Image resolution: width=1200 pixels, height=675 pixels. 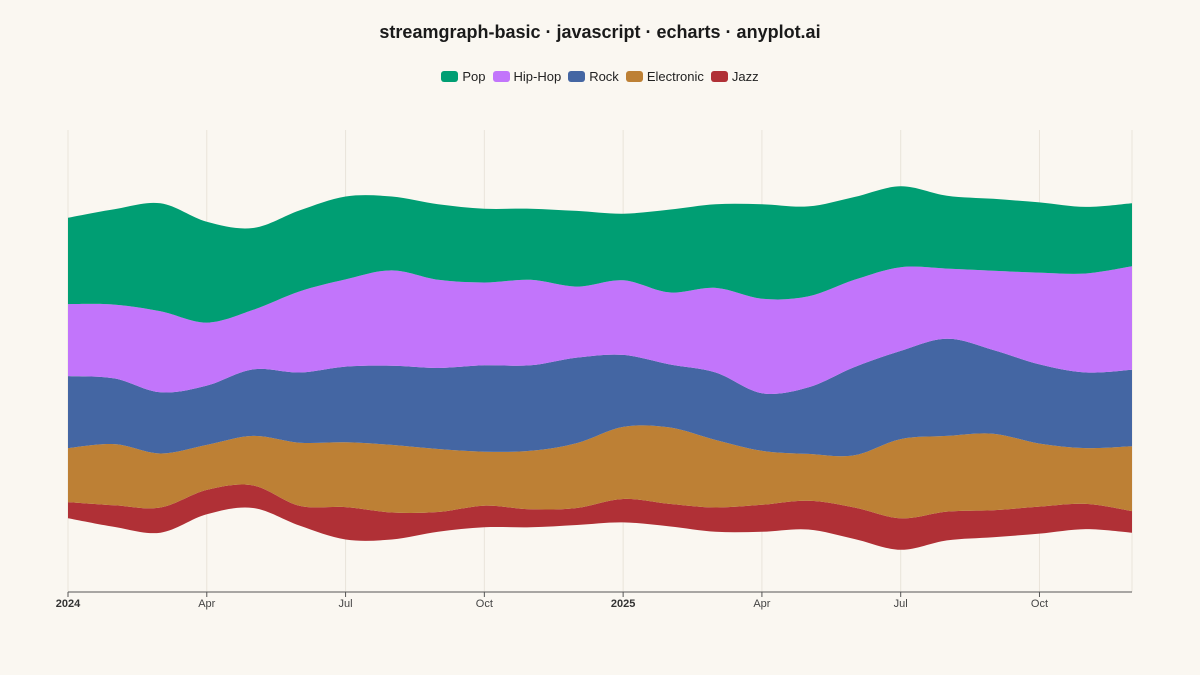 What do you see at coordinates (501, 76) in the screenshot?
I see `legend-swatch-hip-hop` at bounding box center [501, 76].